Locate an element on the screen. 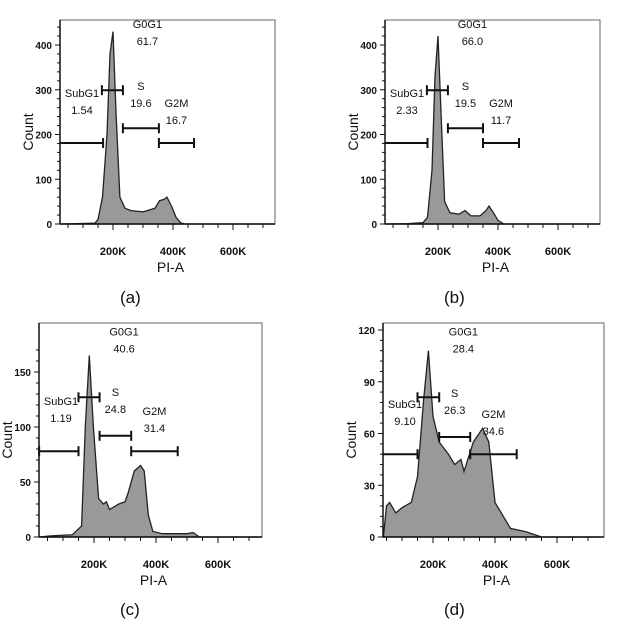  y-tick-label: 60 is located at coordinates (370, 435).